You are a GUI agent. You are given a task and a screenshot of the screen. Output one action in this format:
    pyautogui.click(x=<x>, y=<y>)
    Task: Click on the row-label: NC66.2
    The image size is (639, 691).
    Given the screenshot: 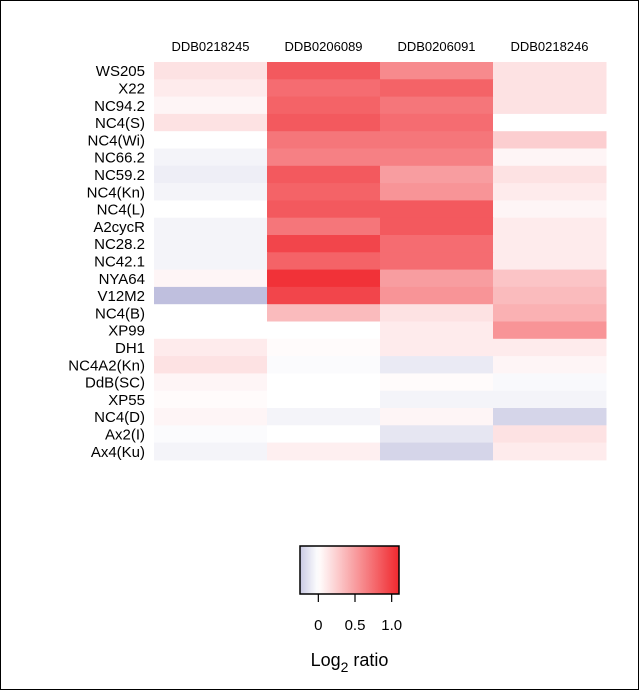 What is the action you would take?
    pyautogui.click(x=119, y=158)
    